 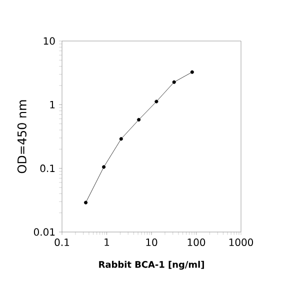 I want to click on y-tick-label: 1, so click(x=52, y=104).